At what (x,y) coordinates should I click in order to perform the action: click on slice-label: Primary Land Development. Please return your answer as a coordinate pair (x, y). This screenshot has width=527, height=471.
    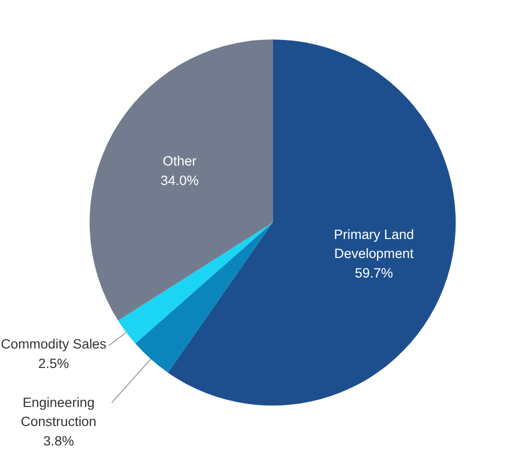
    Looking at the image, I should click on (374, 244).